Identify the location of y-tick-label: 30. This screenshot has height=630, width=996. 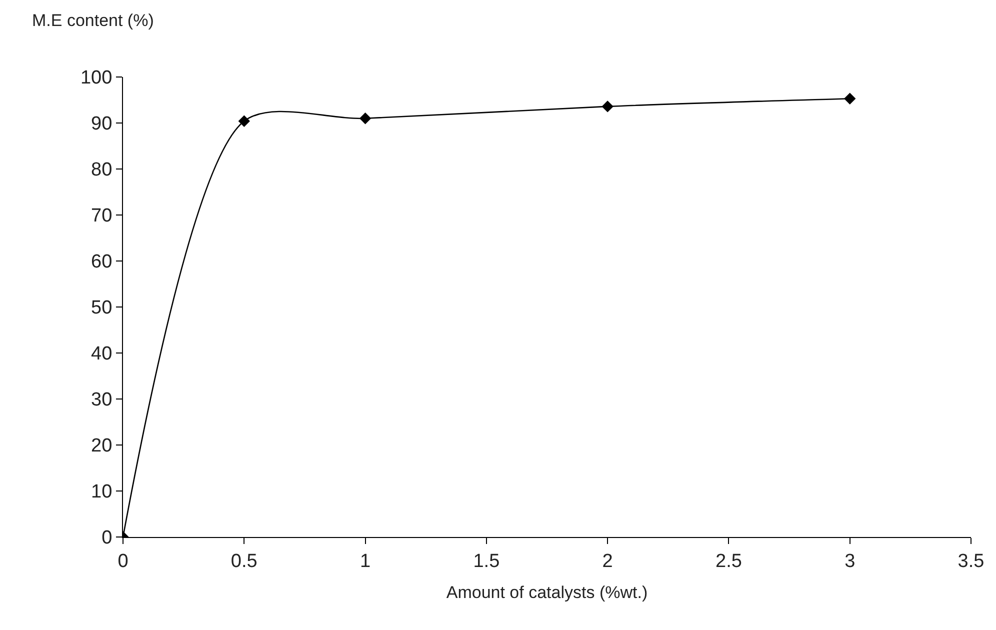
(101, 400).